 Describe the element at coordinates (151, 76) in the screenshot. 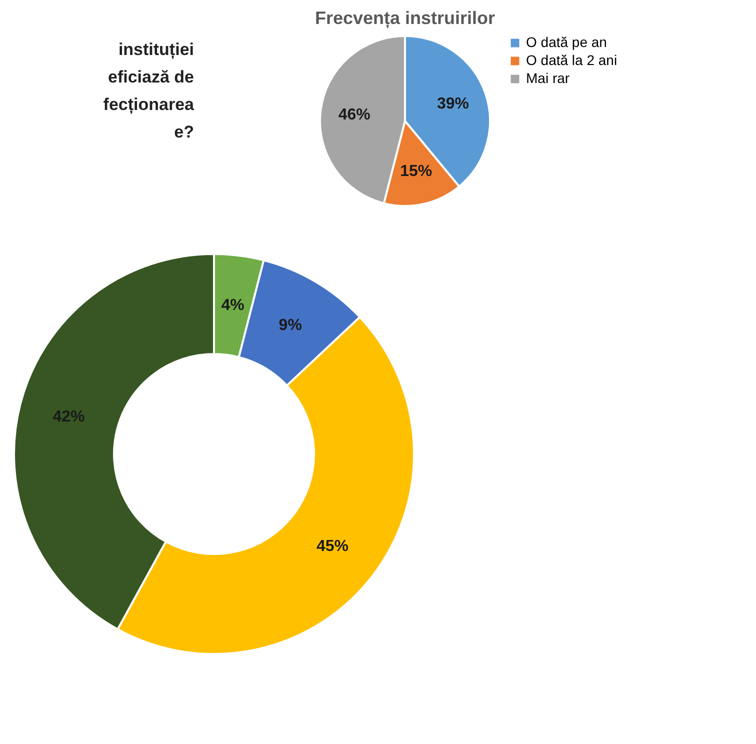

I see `text: eficiază de` at that location.